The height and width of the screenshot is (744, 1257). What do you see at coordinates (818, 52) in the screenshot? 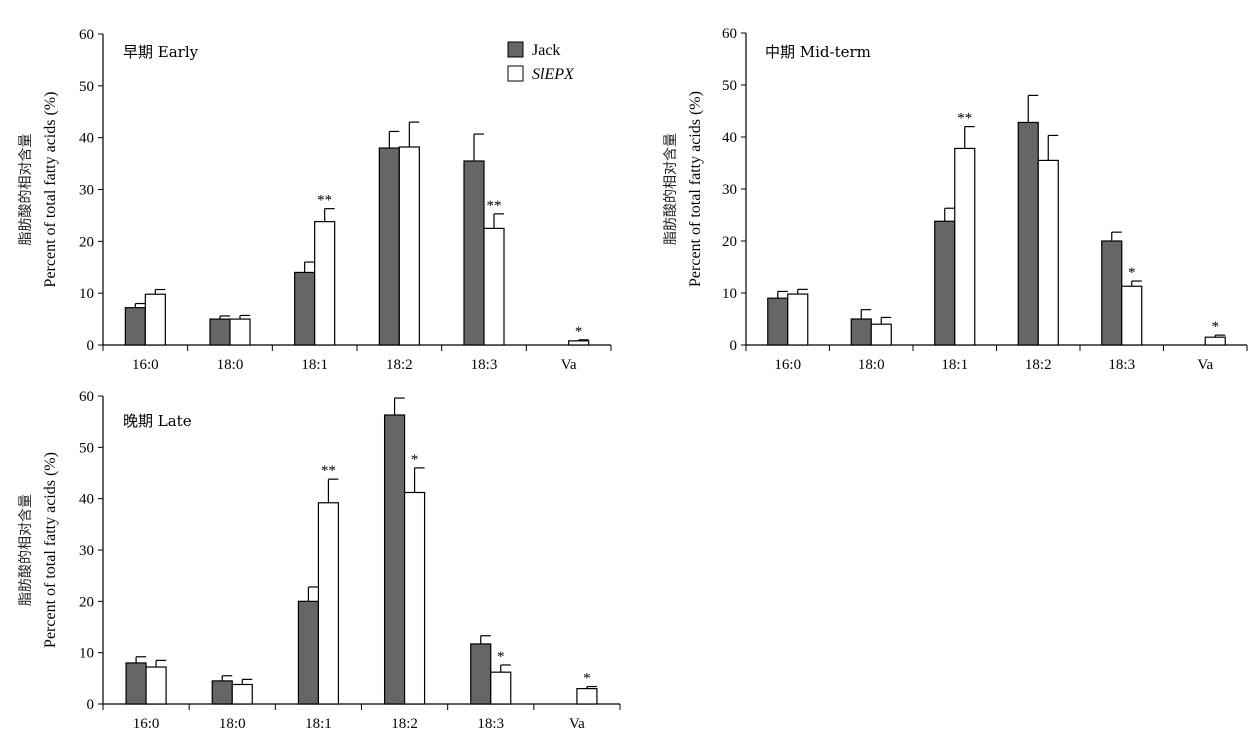
I see `panel-title: 中期 Mid-term` at bounding box center [818, 52].